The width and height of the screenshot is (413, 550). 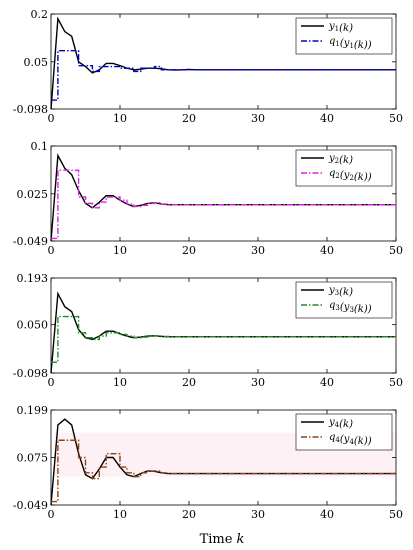 I want to click on panel-4-x-tick-0: 0, so click(x=51, y=514).